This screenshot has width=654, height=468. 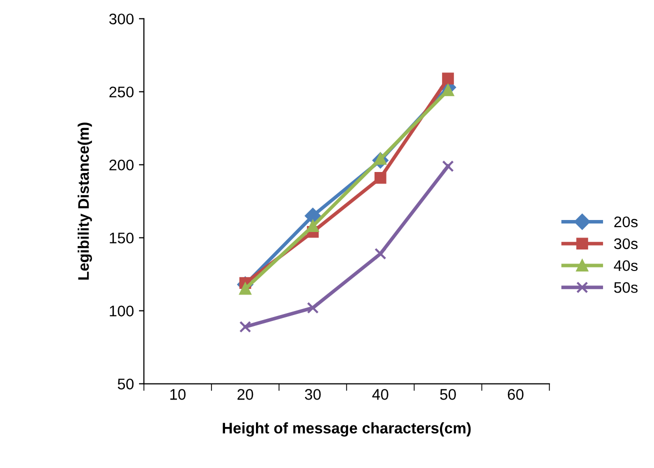 I want to click on y-tick-label: 100, so click(x=122, y=311).